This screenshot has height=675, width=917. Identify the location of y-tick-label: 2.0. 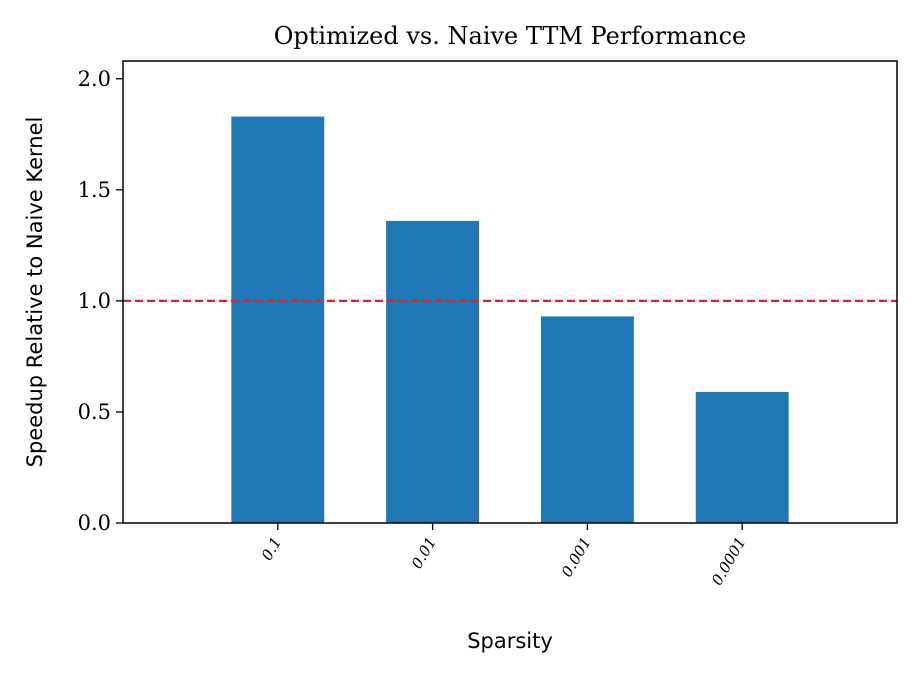
(94, 79).